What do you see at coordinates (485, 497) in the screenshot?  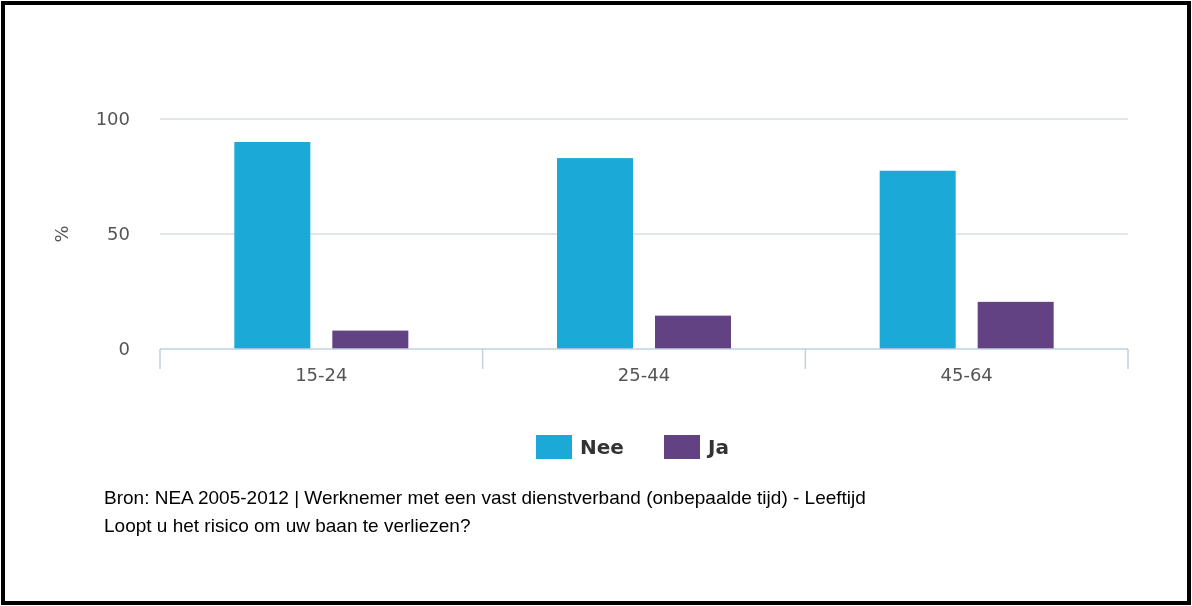 I see `text: Bron: NEA 2005-2012 | Werknemer met een vast dienstverband (onbepaalde tijd) - Leeftijd` at bounding box center [485, 497].